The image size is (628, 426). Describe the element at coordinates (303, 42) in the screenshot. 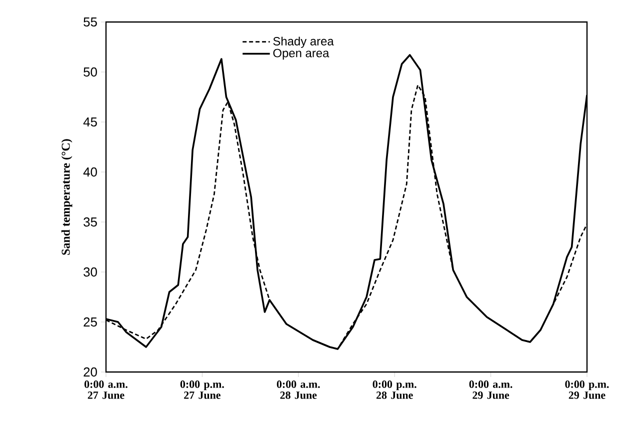

I see `legend-label: Shady area` at that location.